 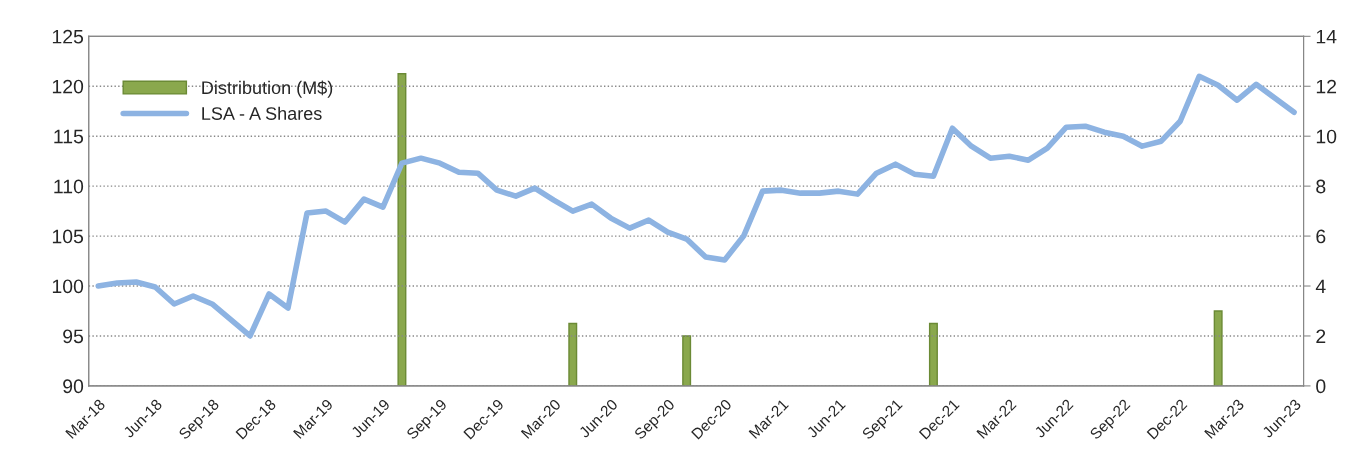 I want to click on y-tick-label: 100, so click(x=68, y=286).